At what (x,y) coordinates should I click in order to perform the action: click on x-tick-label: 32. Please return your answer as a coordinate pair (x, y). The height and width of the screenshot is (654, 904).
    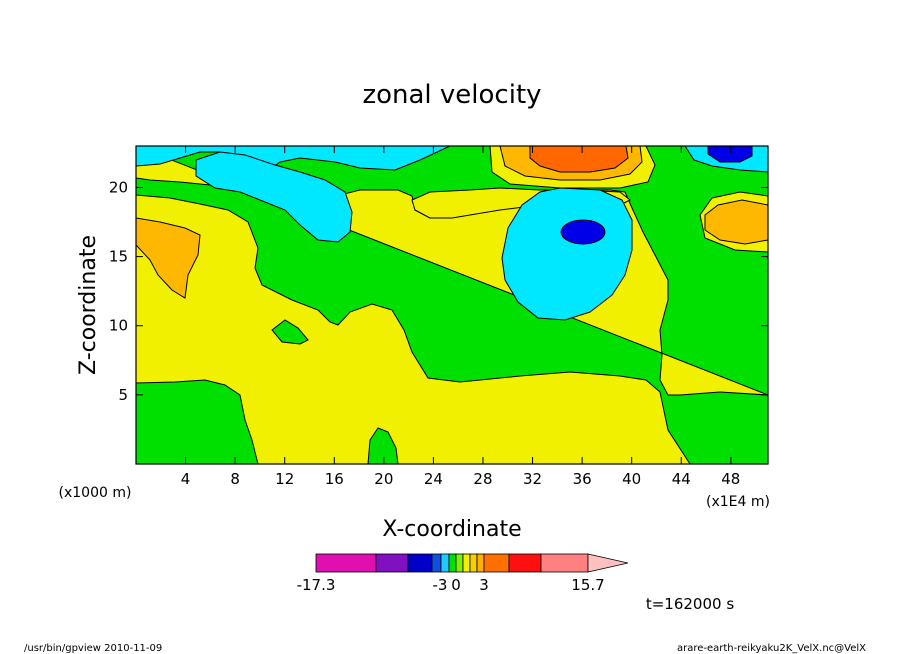
    Looking at the image, I should click on (532, 479).